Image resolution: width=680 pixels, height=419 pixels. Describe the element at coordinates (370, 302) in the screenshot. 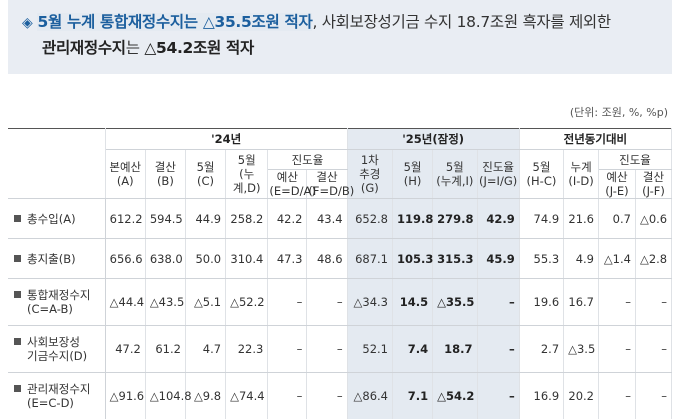

I see `table-cell: △34.3` at that location.